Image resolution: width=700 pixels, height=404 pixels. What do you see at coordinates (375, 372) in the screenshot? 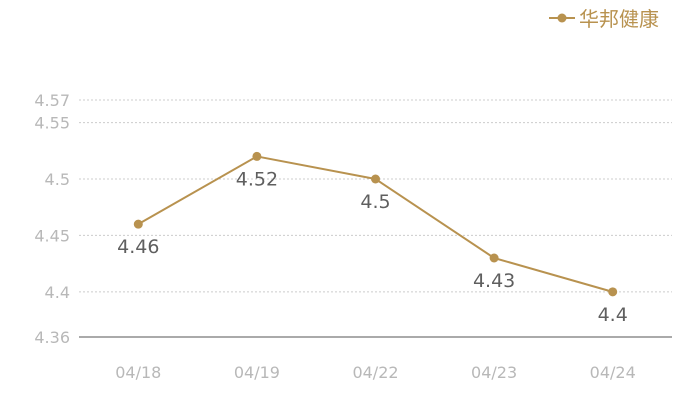
I see `x-tick-label: 04/22` at bounding box center [375, 372].